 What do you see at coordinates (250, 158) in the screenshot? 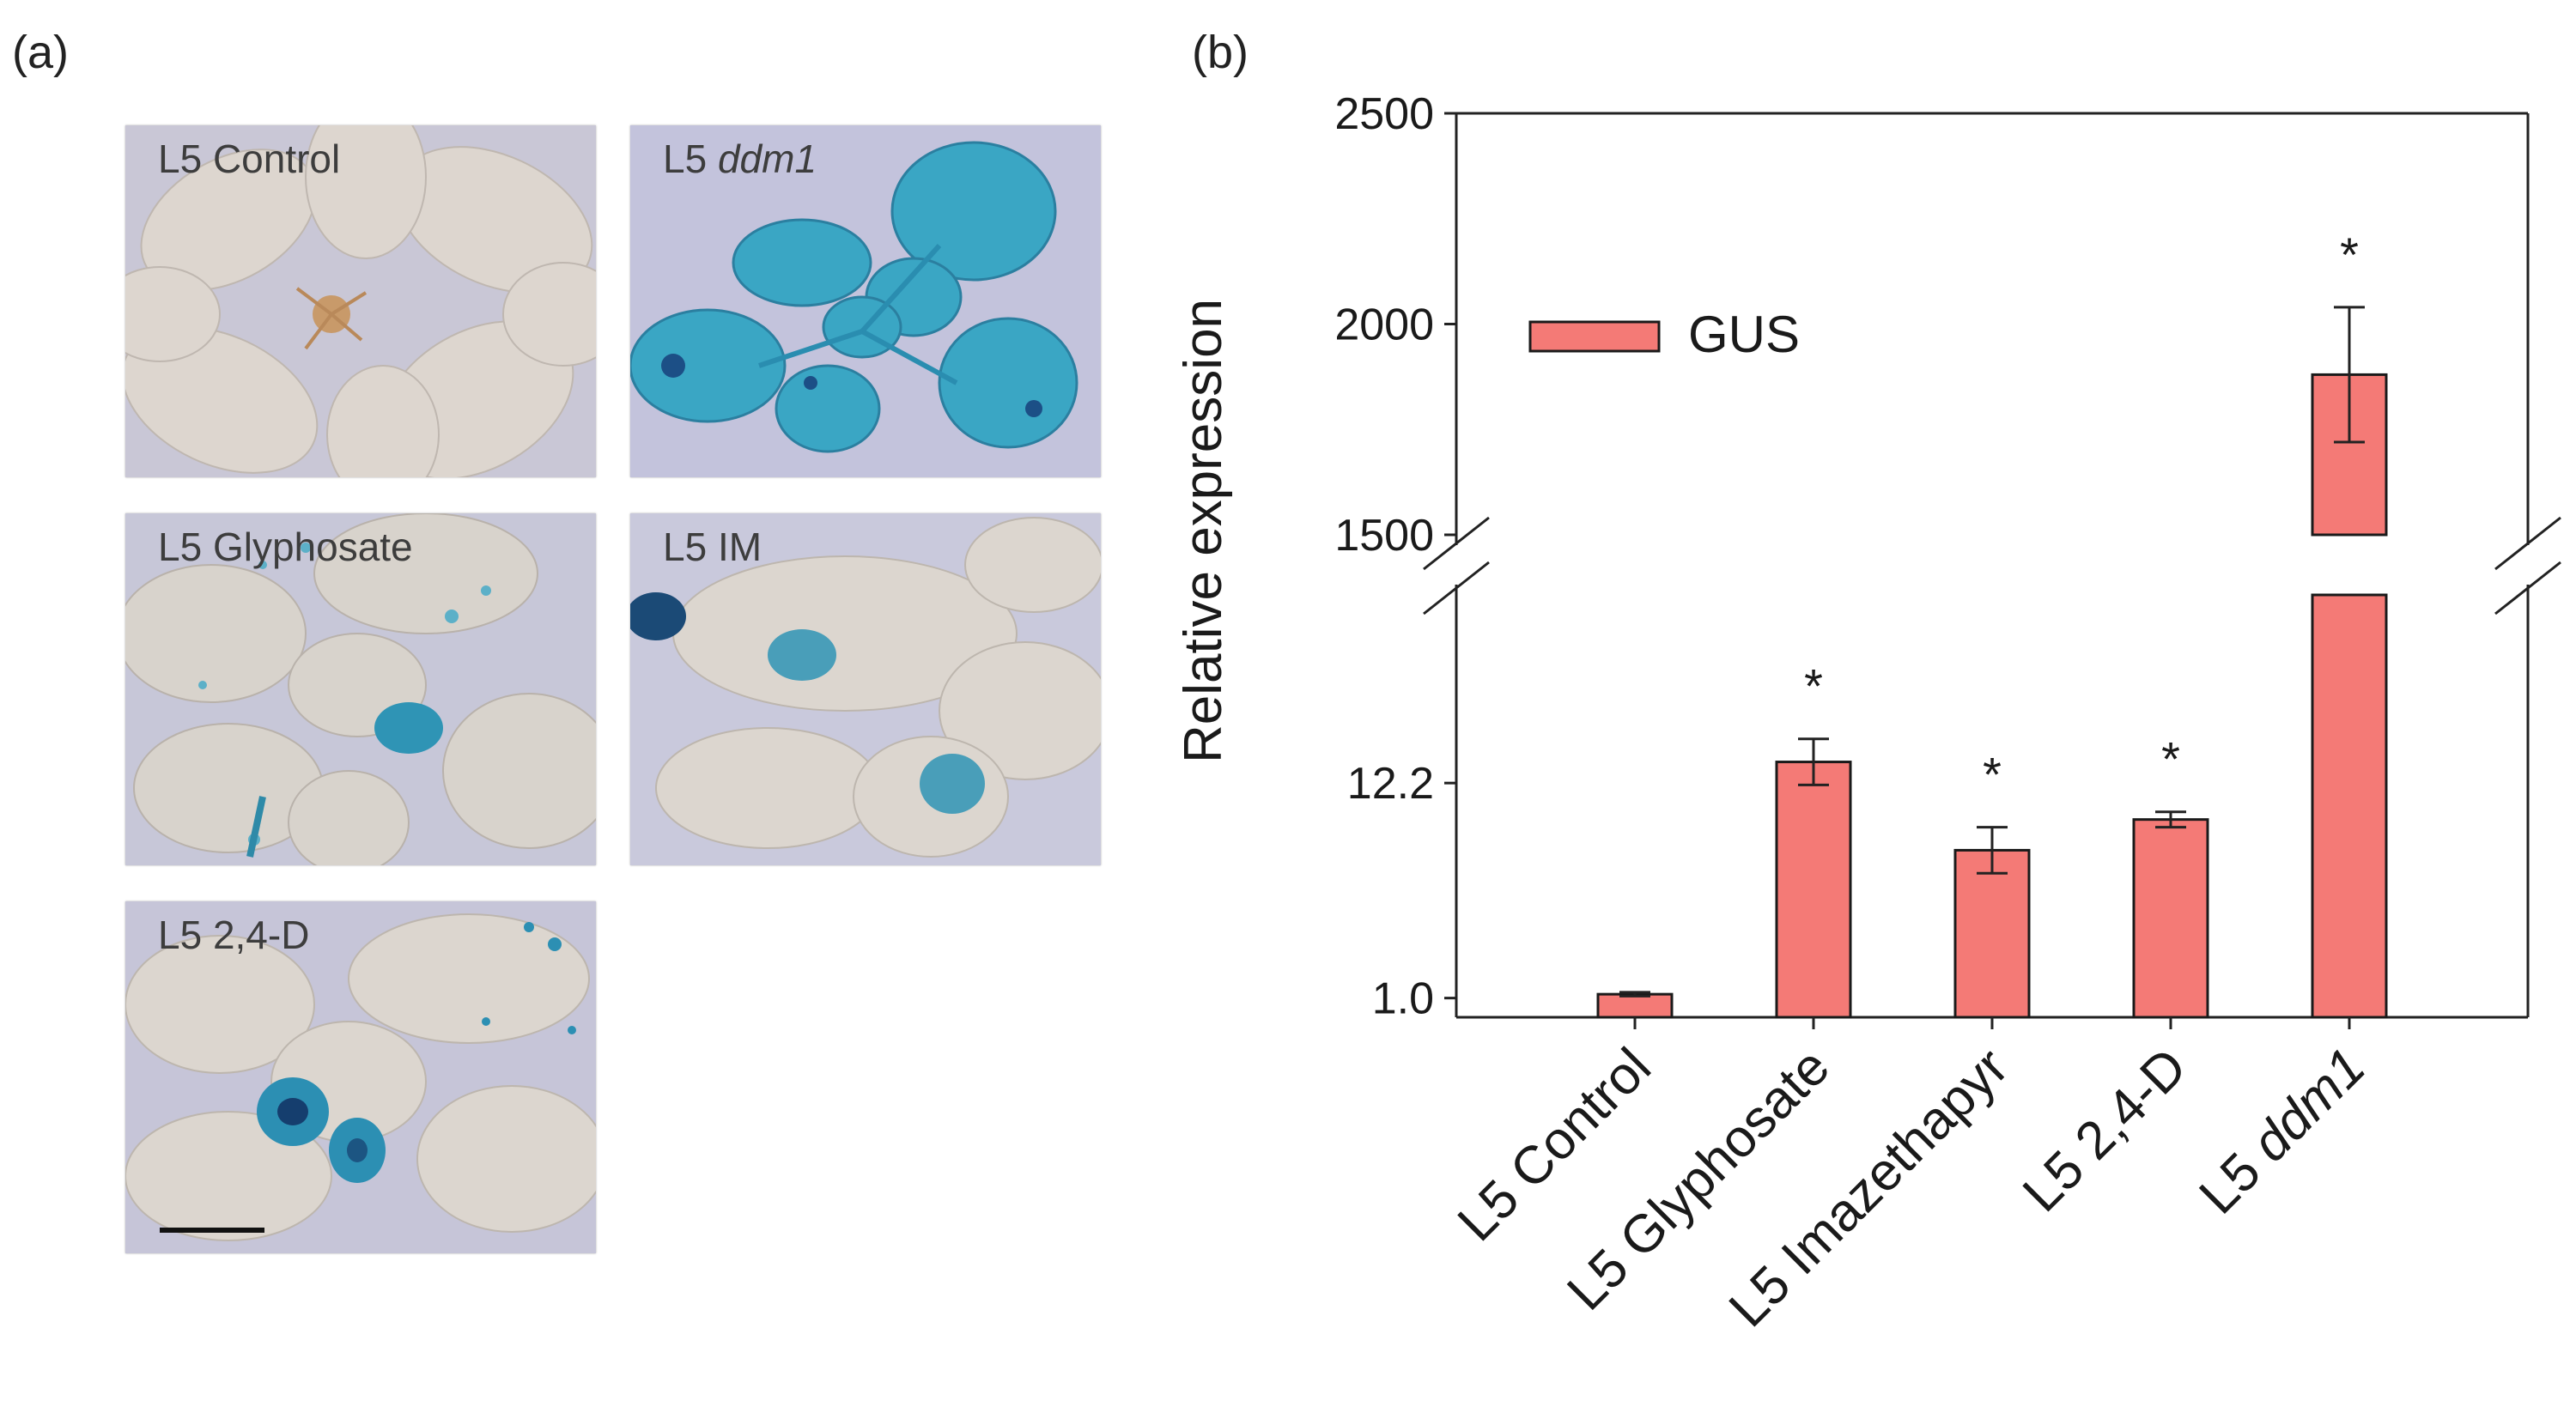
I see `photo-label: L5 Control` at bounding box center [250, 158].